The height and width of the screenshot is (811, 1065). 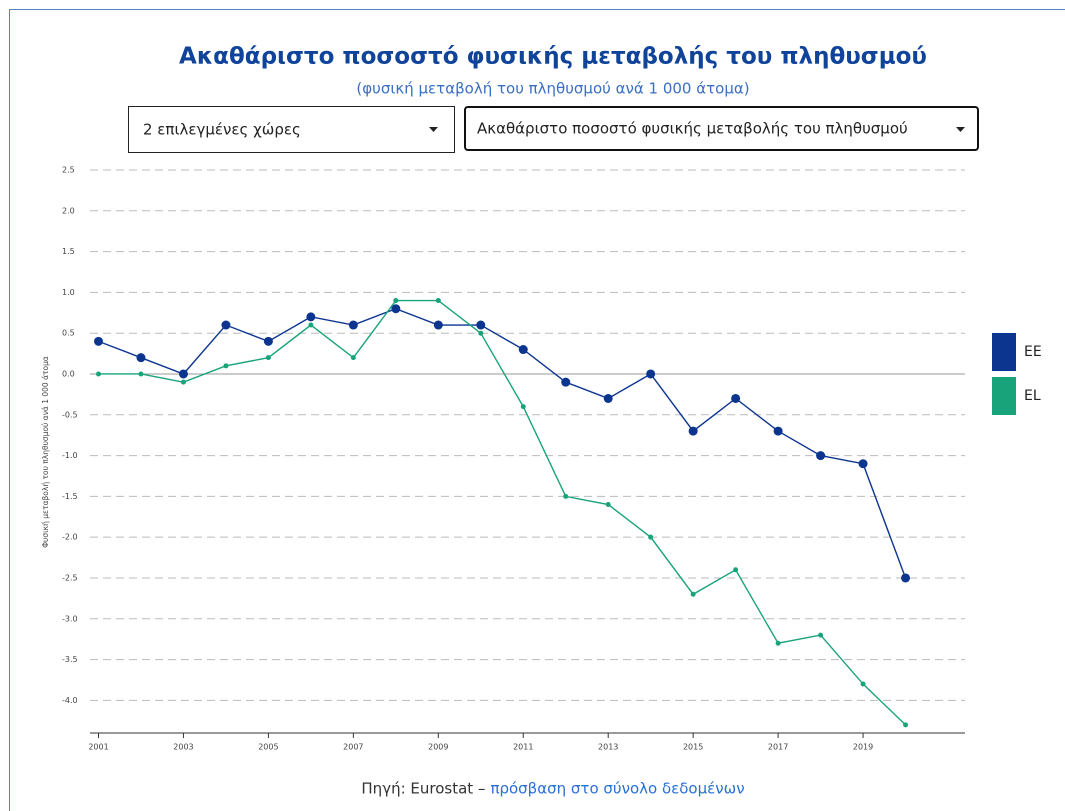 What do you see at coordinates (98, 747) in the screenshot?
I see `x-tick-label: 2001` at bounding box center [98, 747].